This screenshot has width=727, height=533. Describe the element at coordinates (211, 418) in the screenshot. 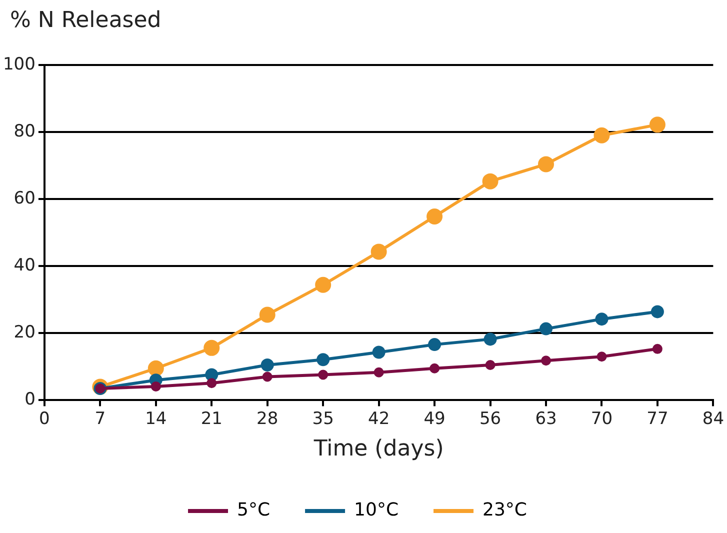

I see `x-tick-label: 21` at that location.